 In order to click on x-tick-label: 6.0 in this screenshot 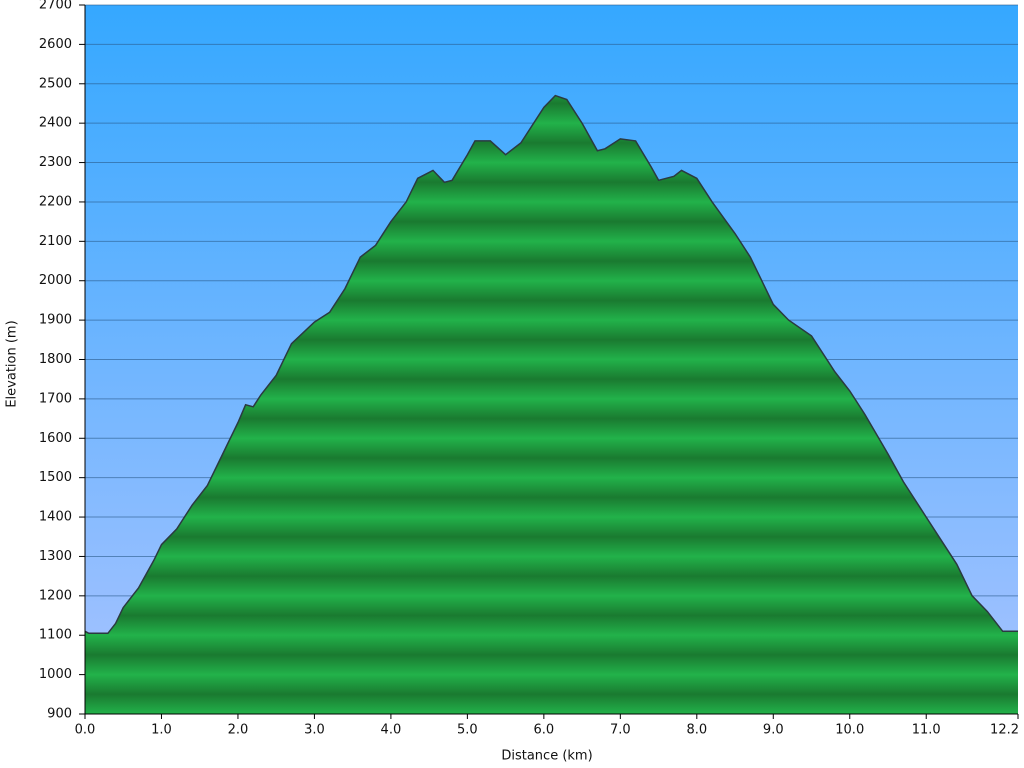, I will do `click(544, 730)`.